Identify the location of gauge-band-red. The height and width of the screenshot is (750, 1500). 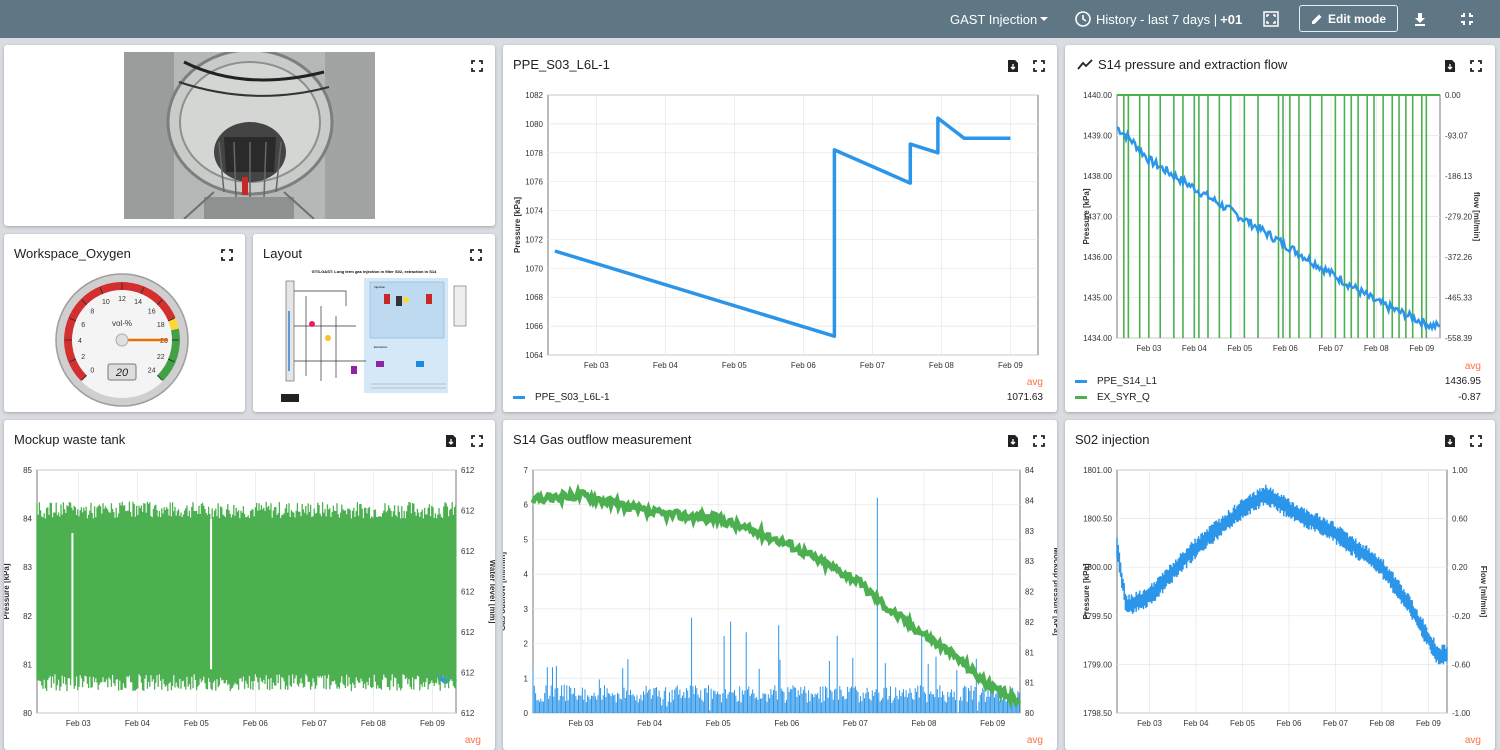
(120, 332).